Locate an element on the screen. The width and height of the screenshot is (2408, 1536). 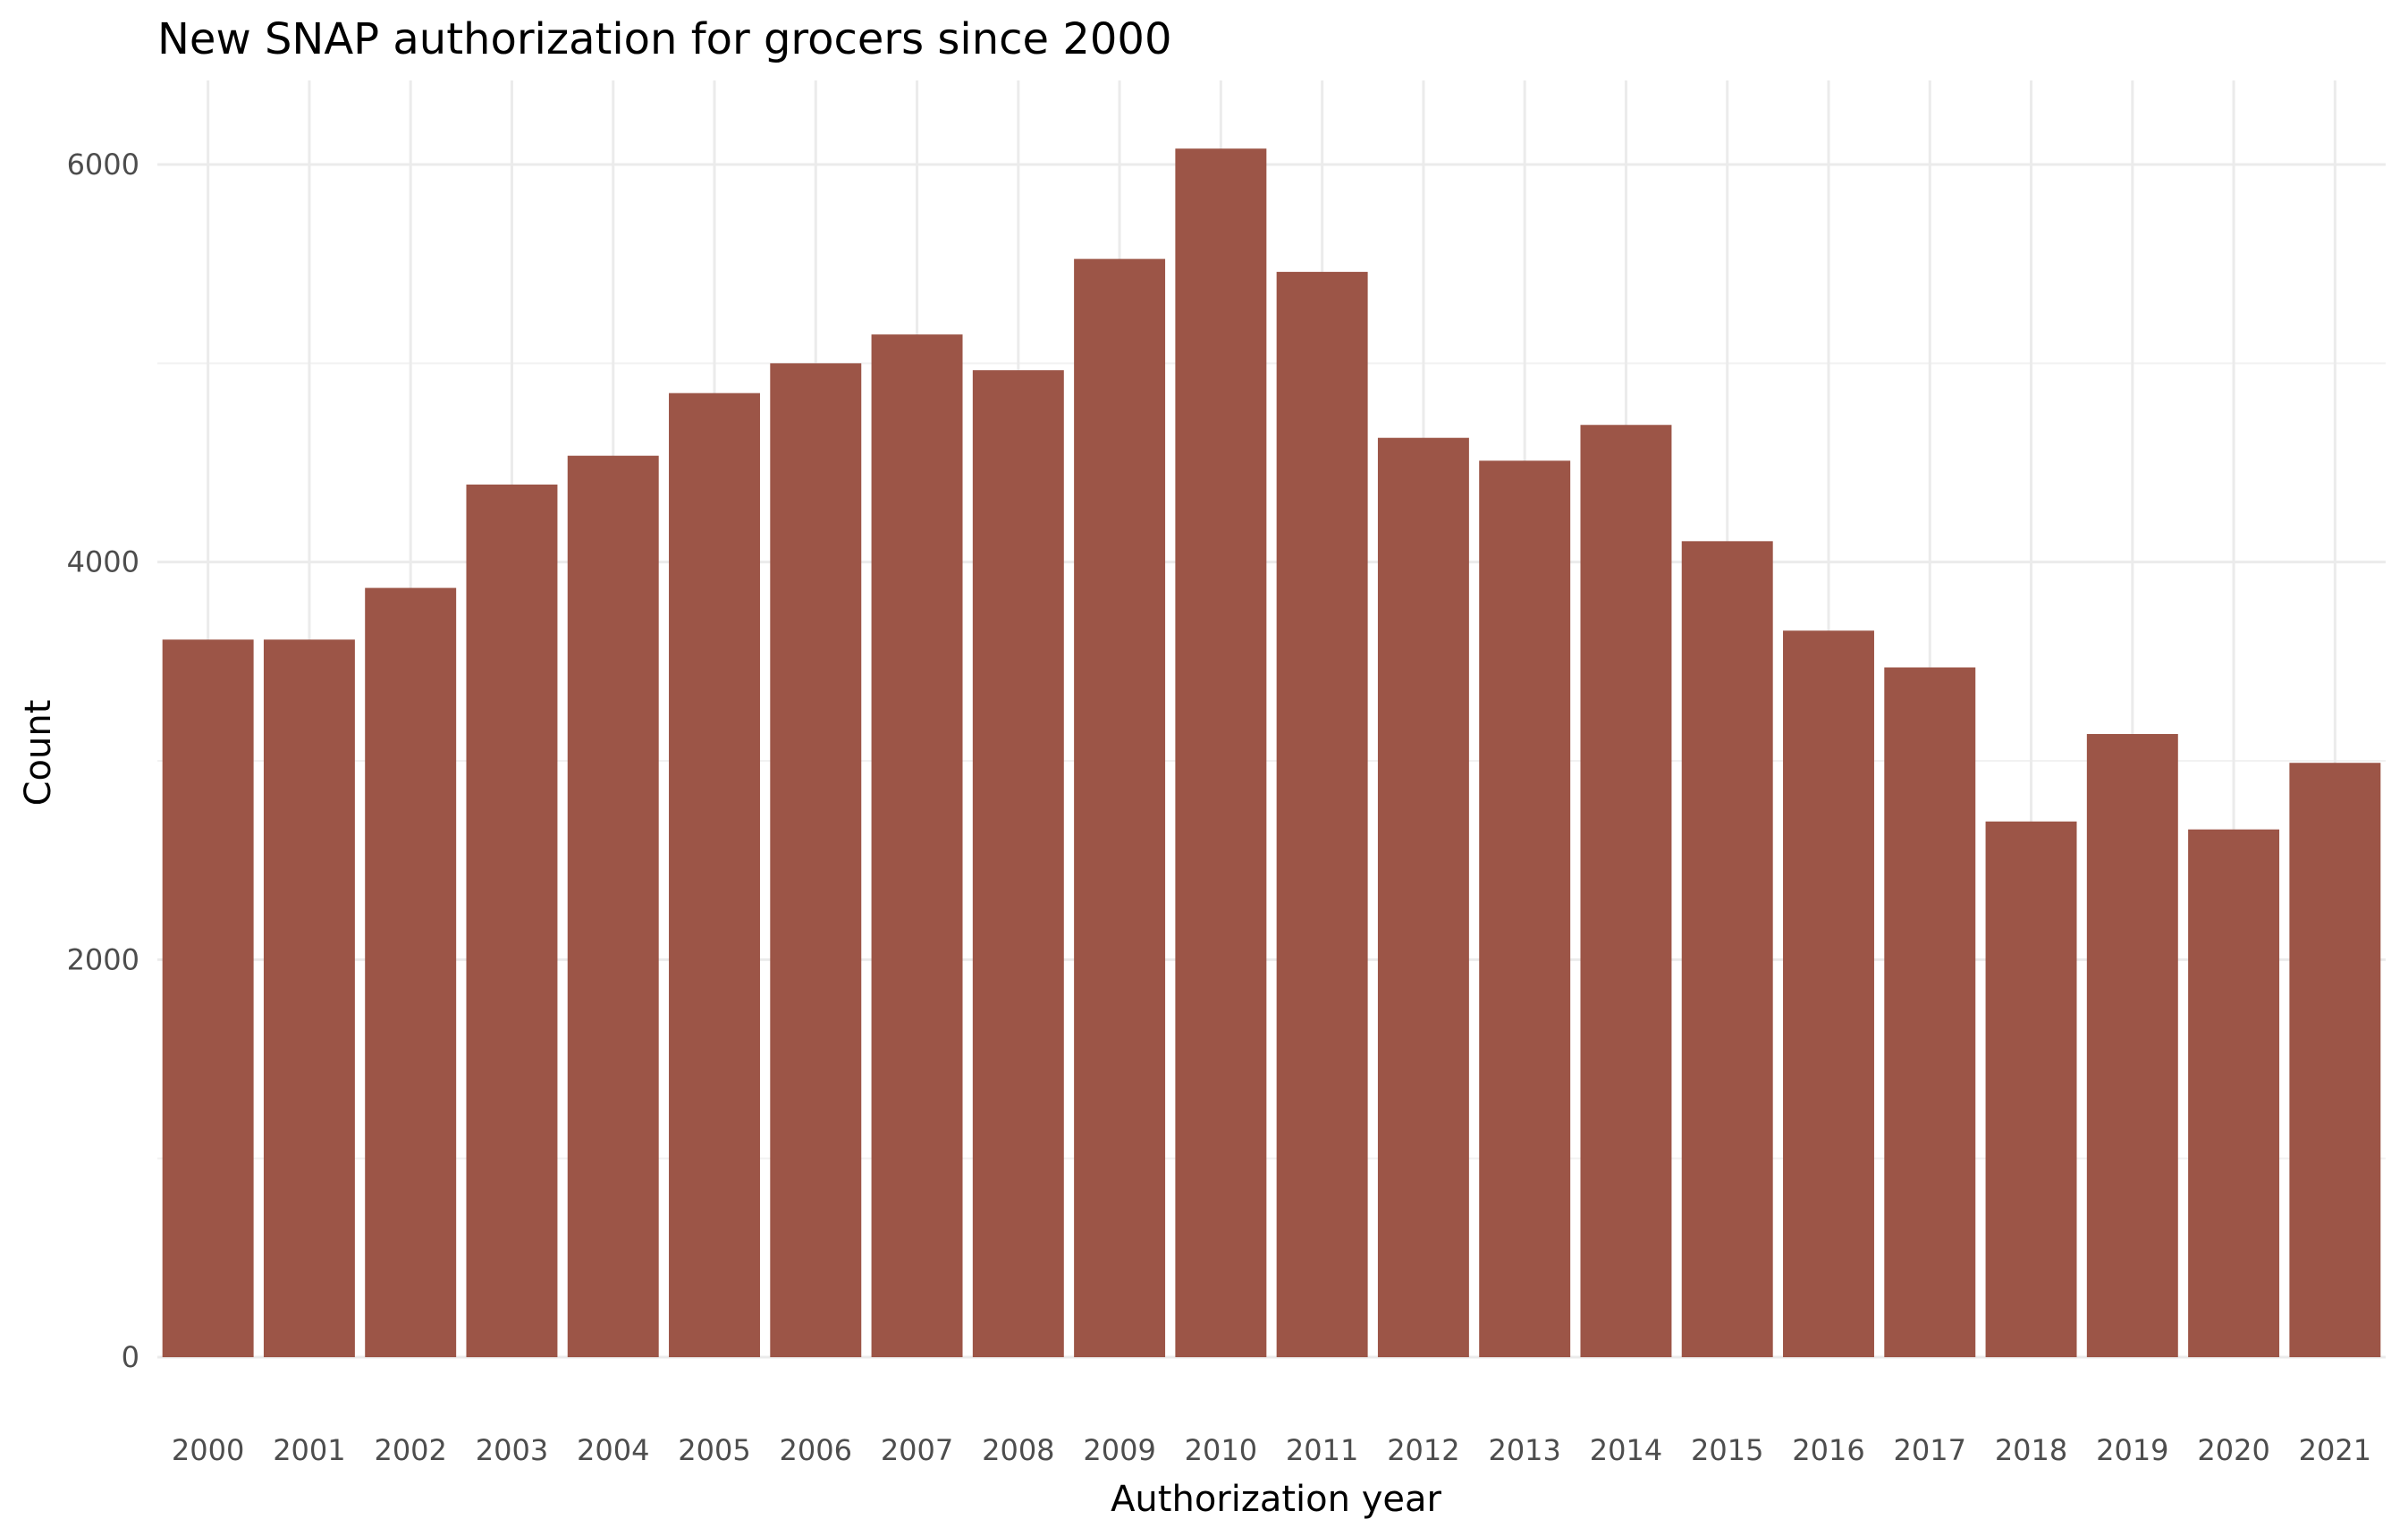
x-tick-label: 2002 is located at coordinates (410, 1450).